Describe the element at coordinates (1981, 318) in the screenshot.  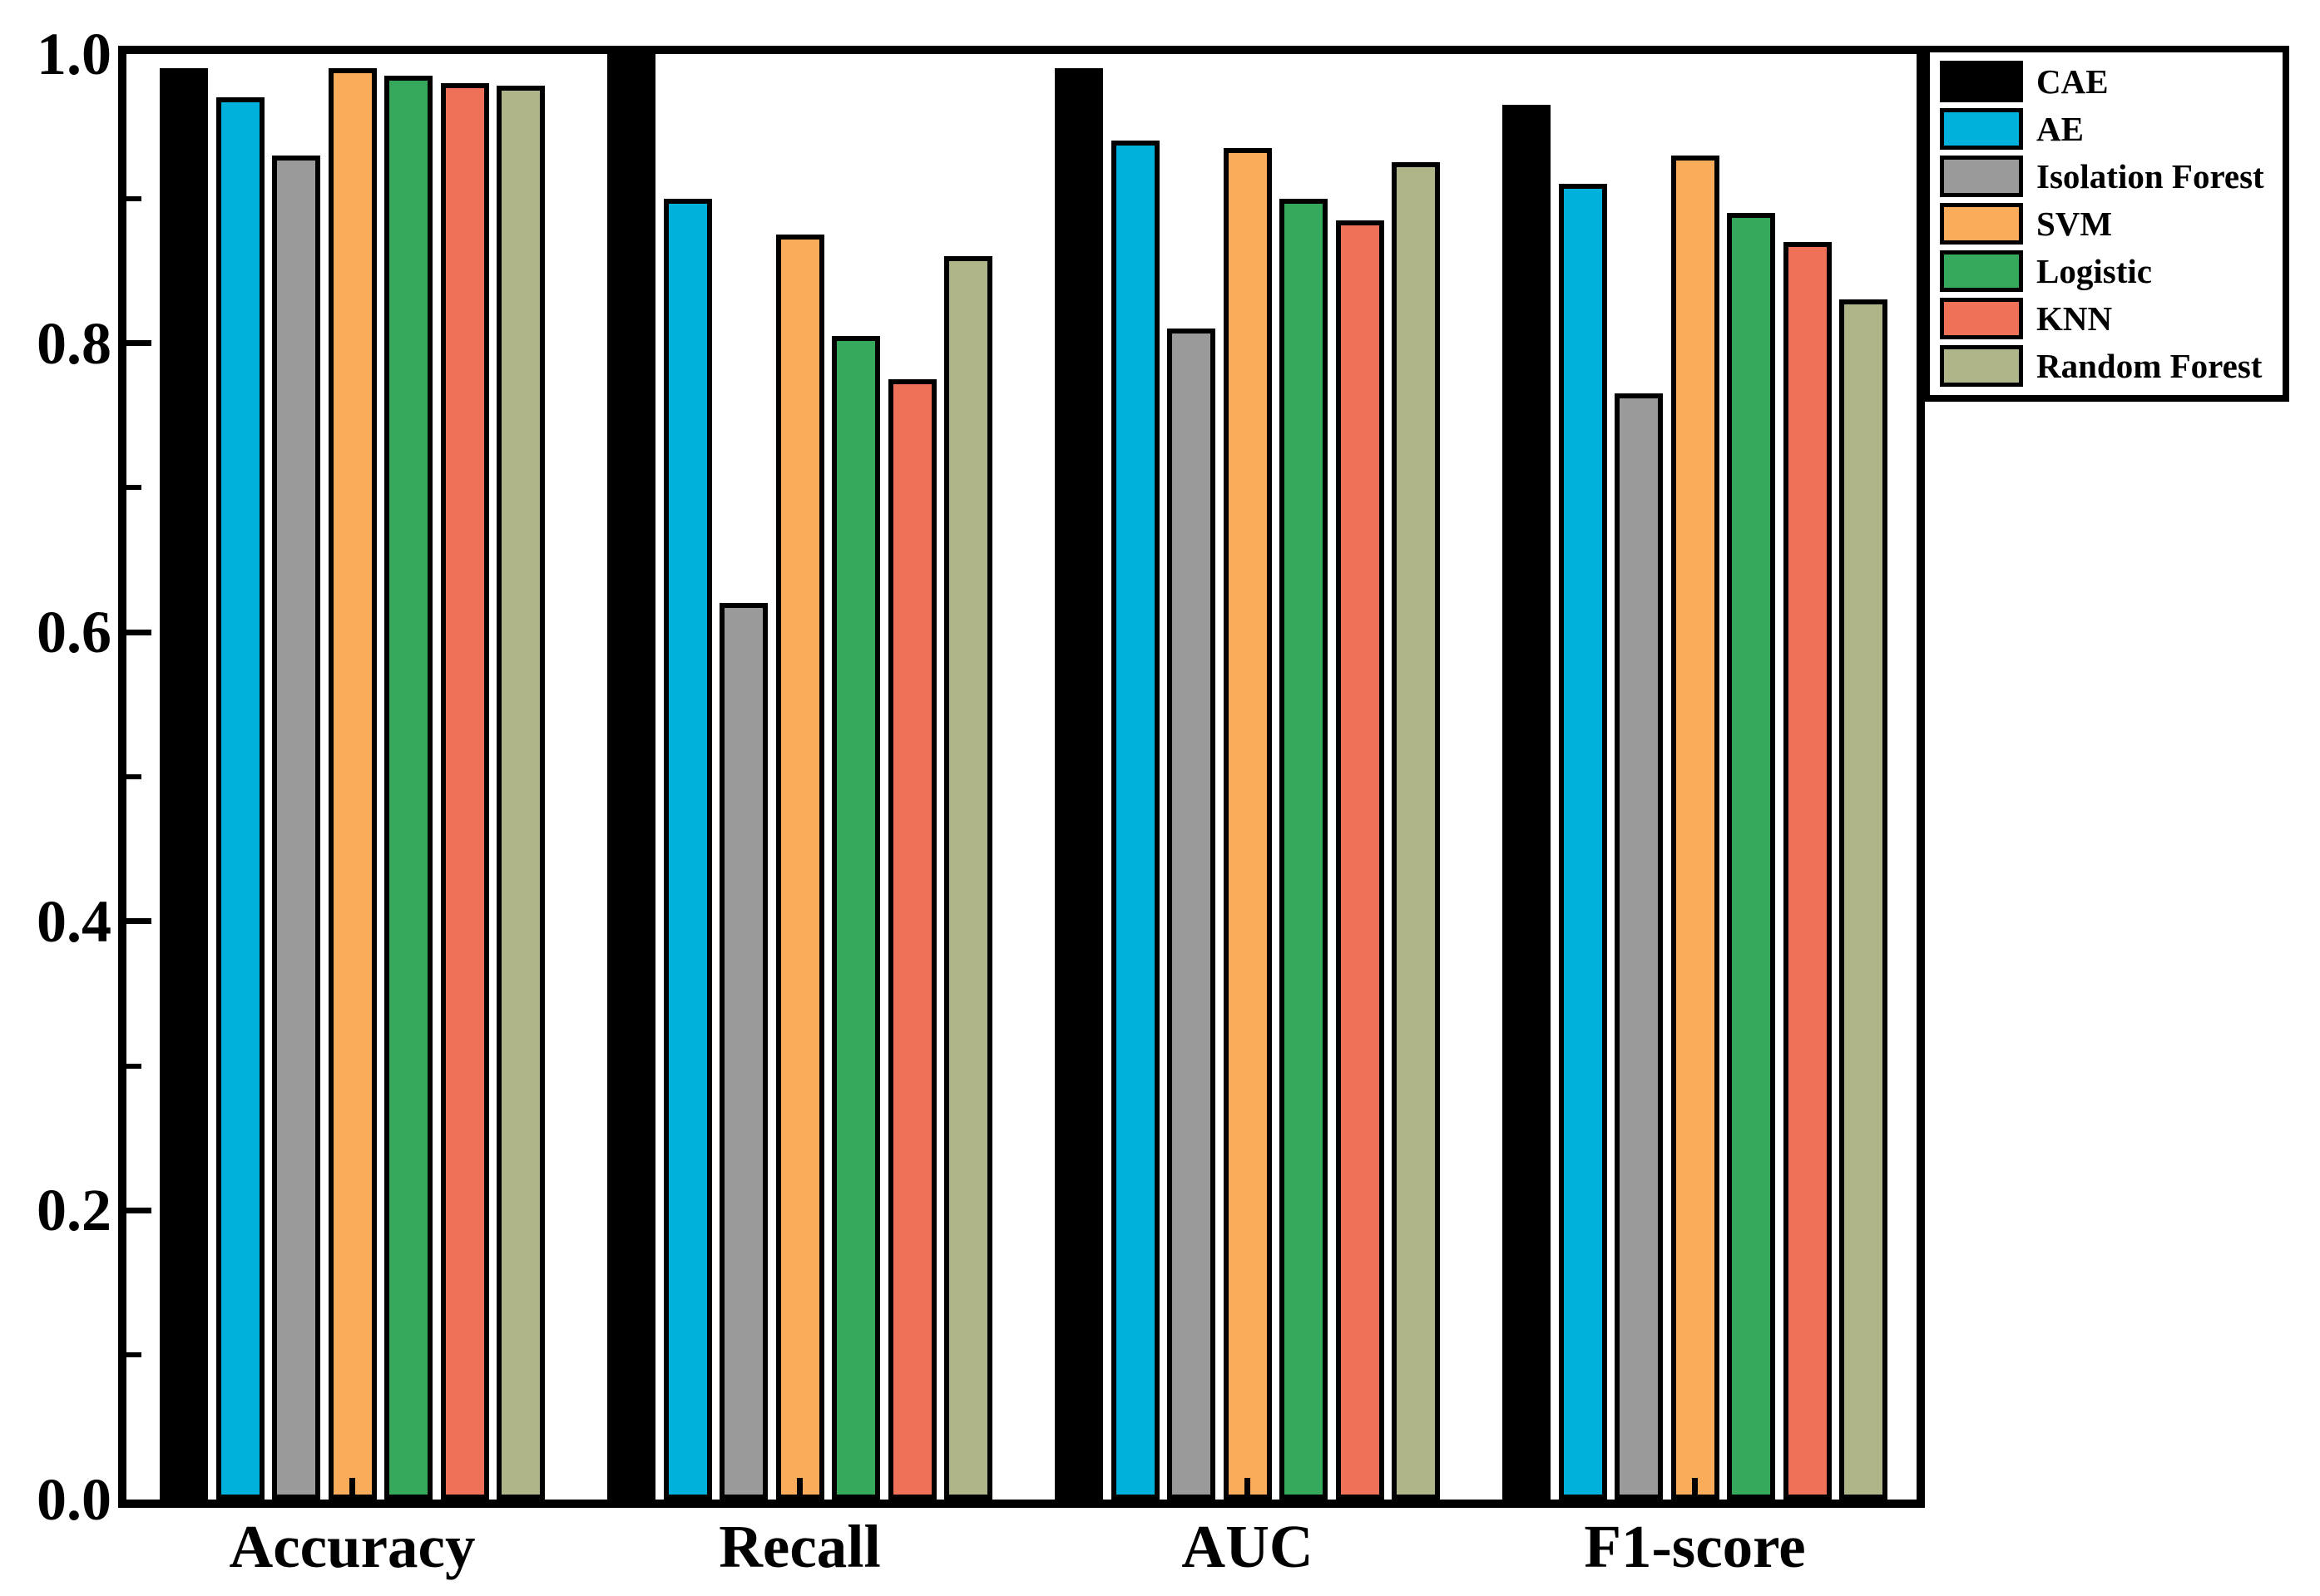
I see `legend-swatch-knn` at that location.